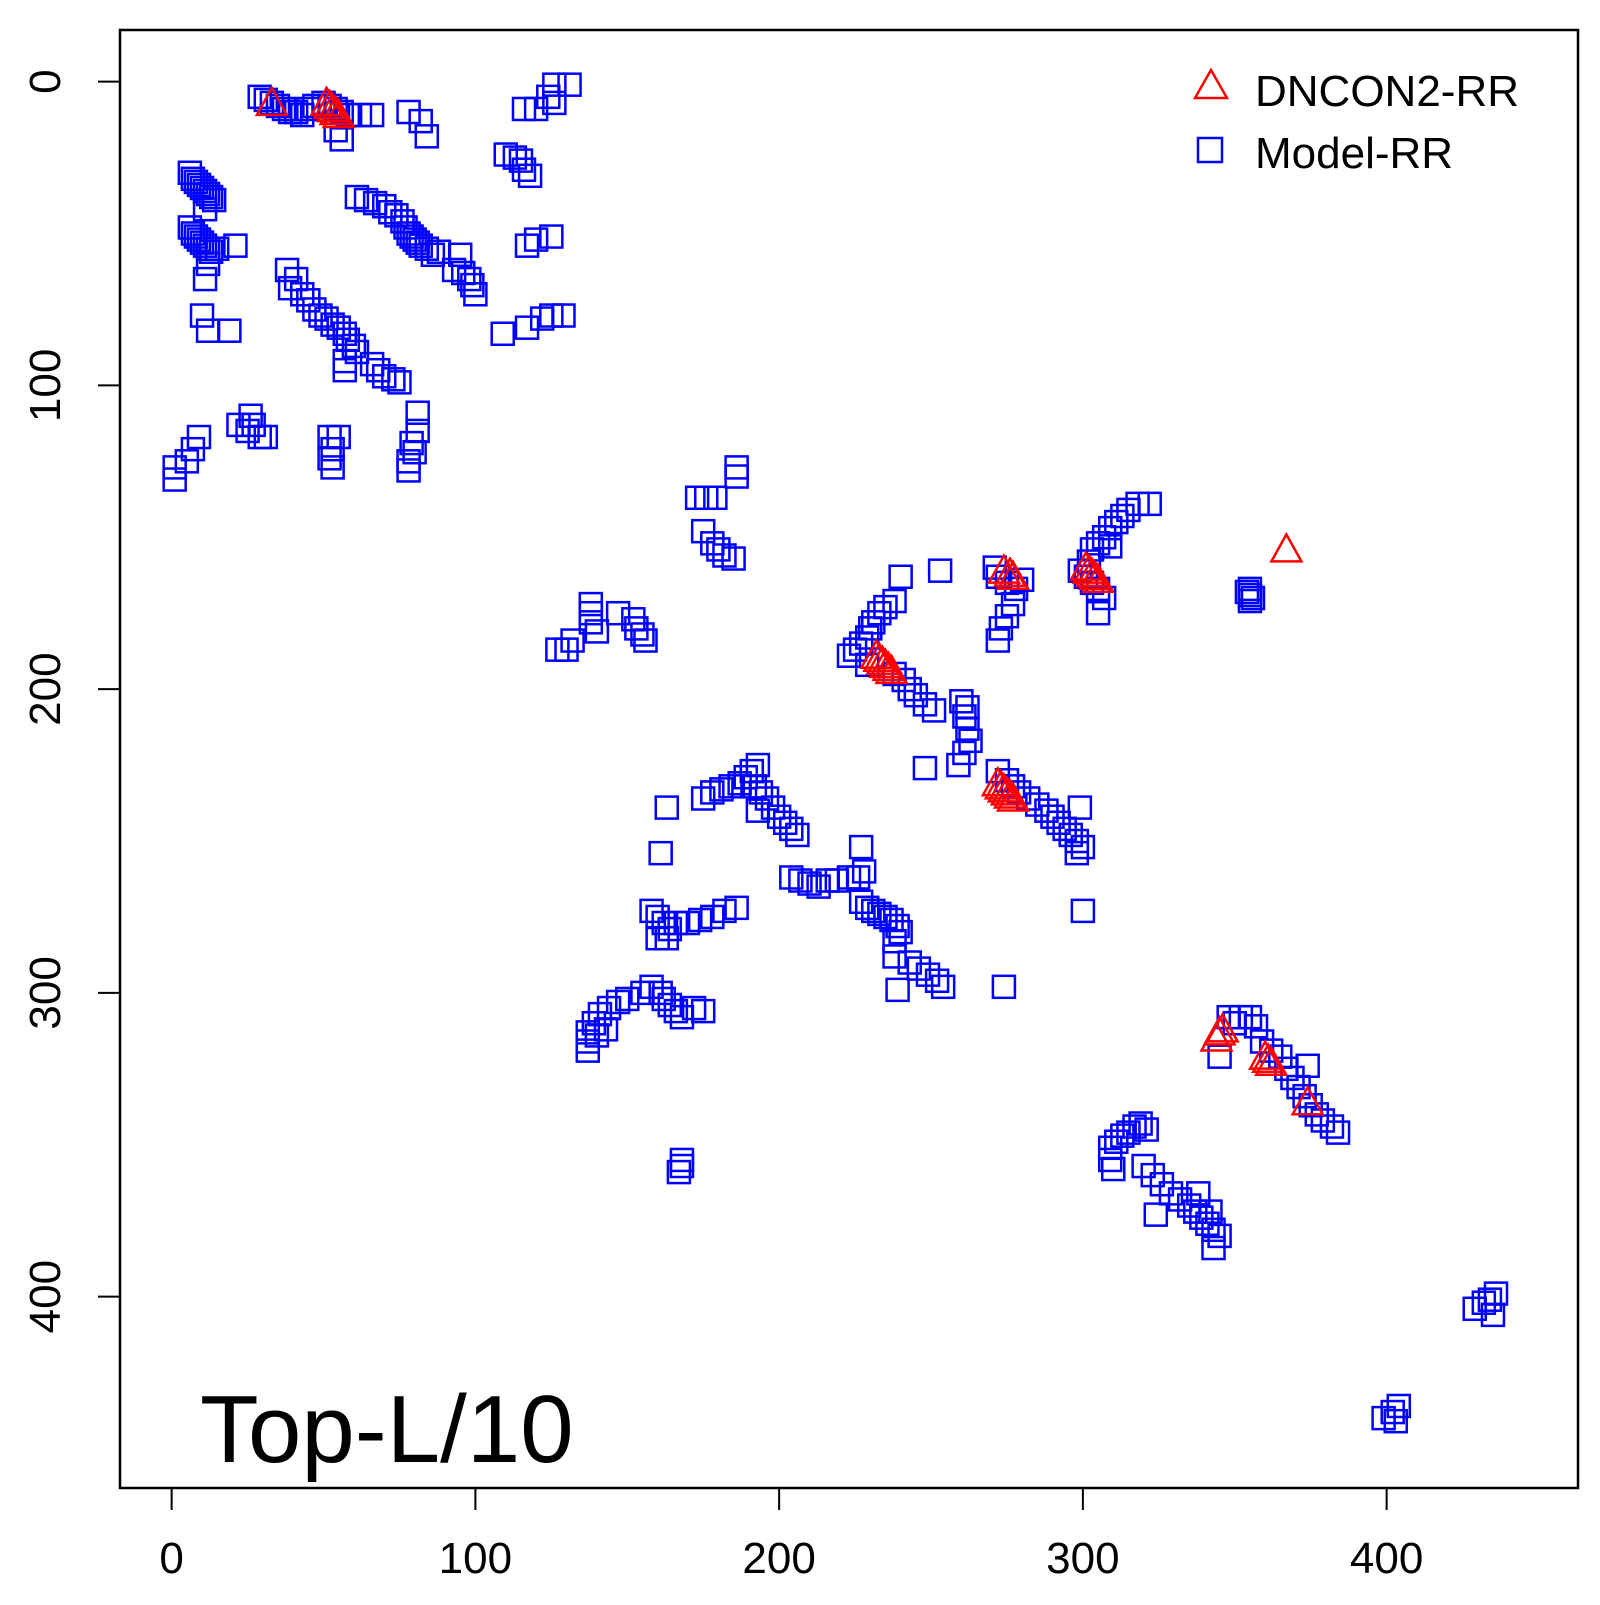  I want to click on legend-model-marker, so click(1210, 150).